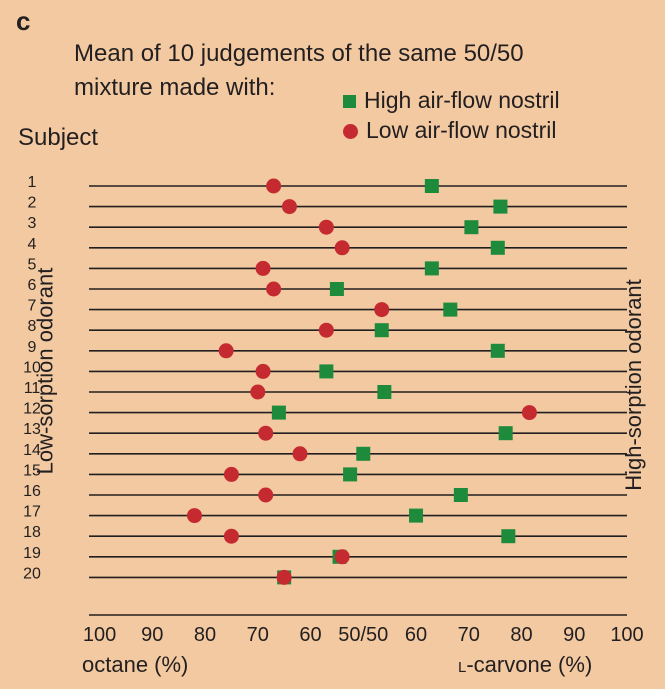  What do you see at coordinates (349, 102) in the screenshot?
I see `legend-square-marker` at bounding box center [349, 102].